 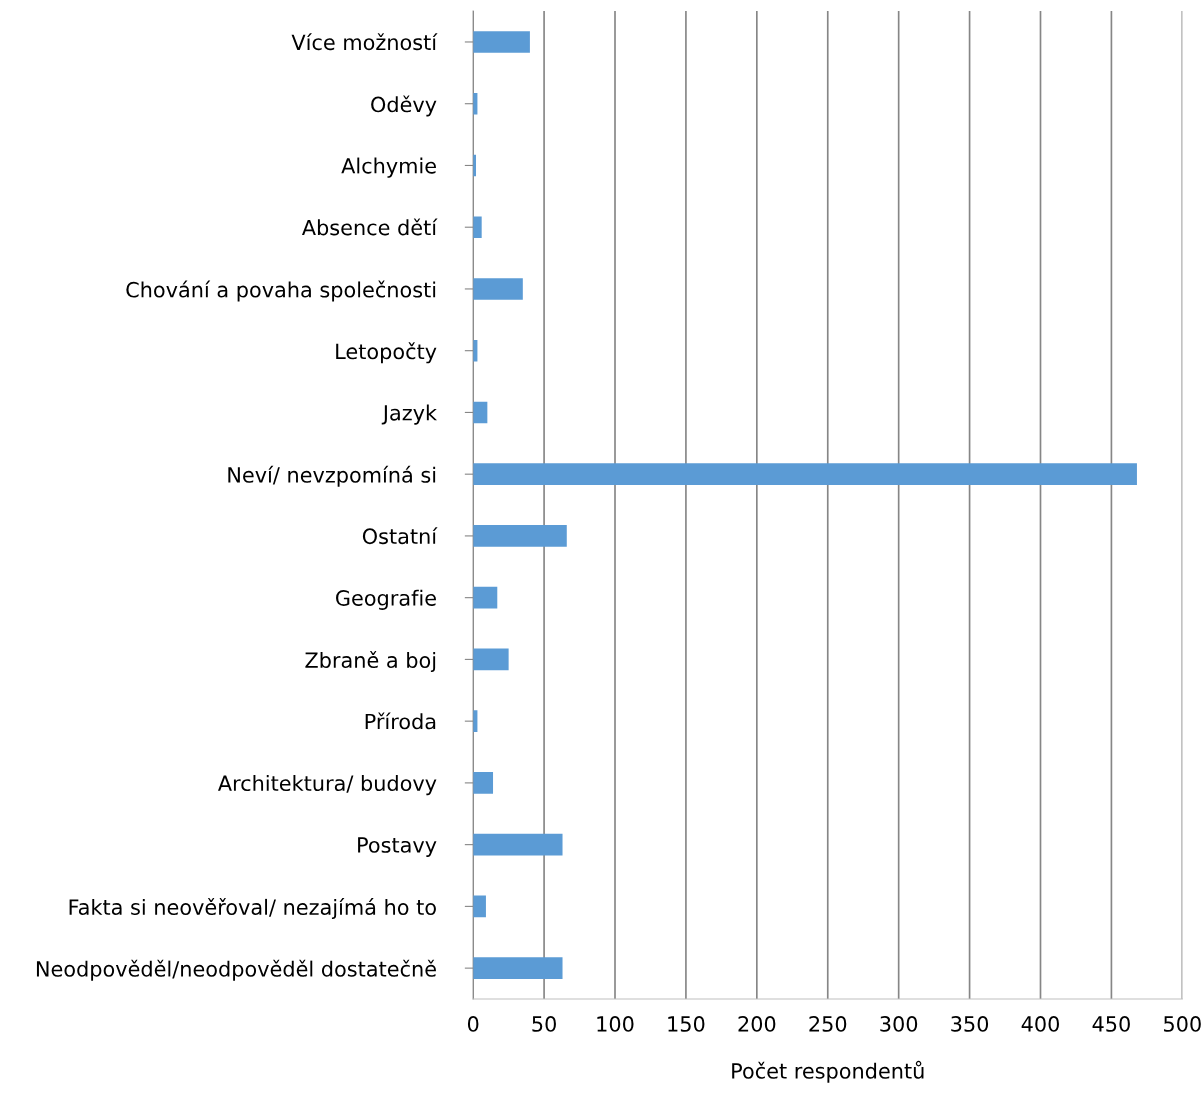 What do you see at coordinates (1040, 1024) in the screenshot?
I see `x-tick-label: 400` at bounding box center [1040, 1024].